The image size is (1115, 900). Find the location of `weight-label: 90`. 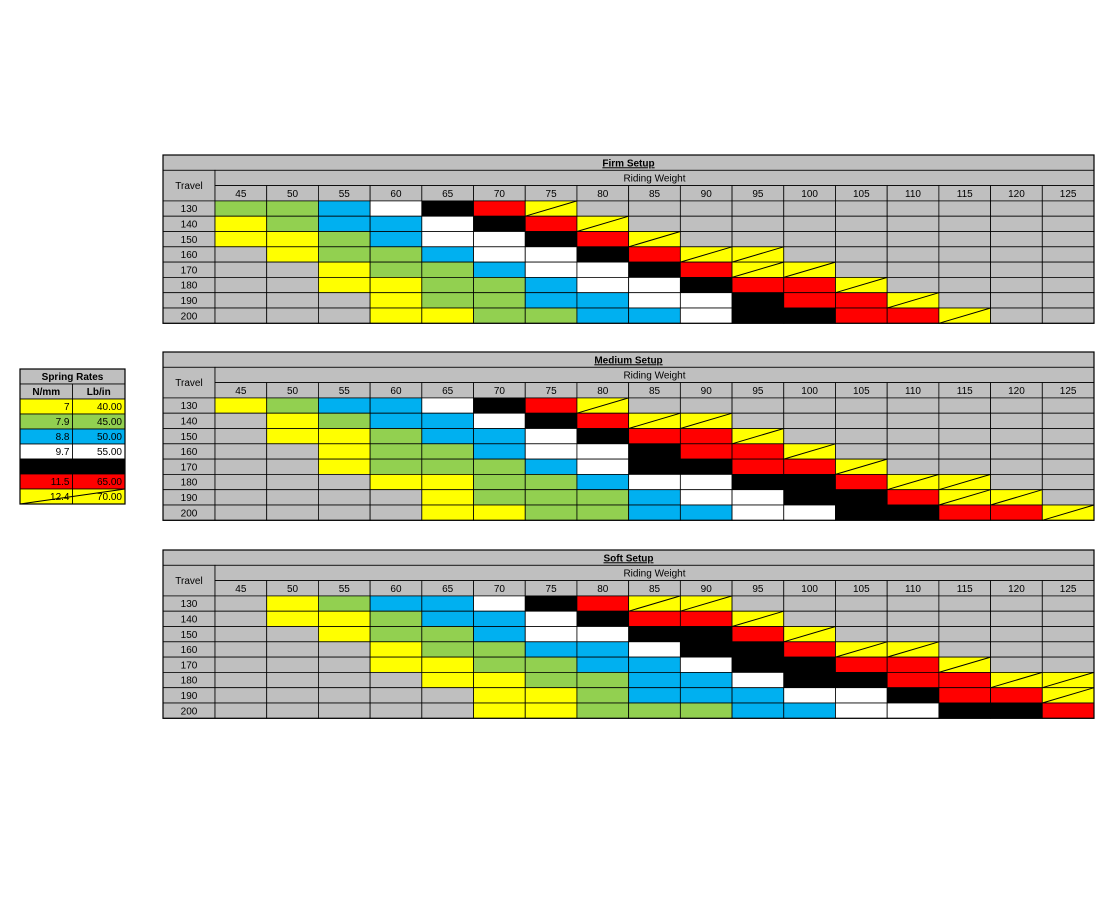

weight-label: 90 is located at coordinates (707, 391).